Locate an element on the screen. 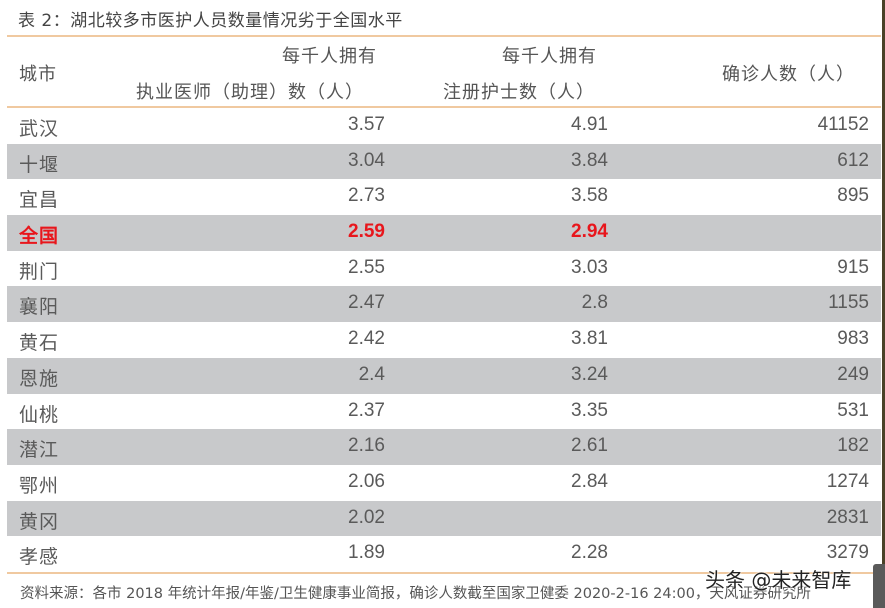 Image resolution: width=885 pixels, height=608 pixels. cell-city: 鄂州 is located at coordinates (39, 485).